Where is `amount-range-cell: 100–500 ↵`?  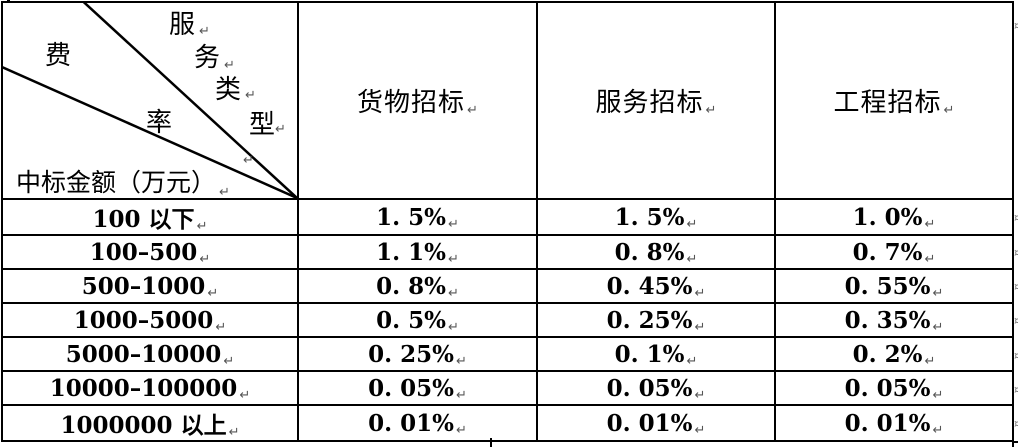 amount-range-cell: 100–500 ↵ is located at coordinates (150, 252).